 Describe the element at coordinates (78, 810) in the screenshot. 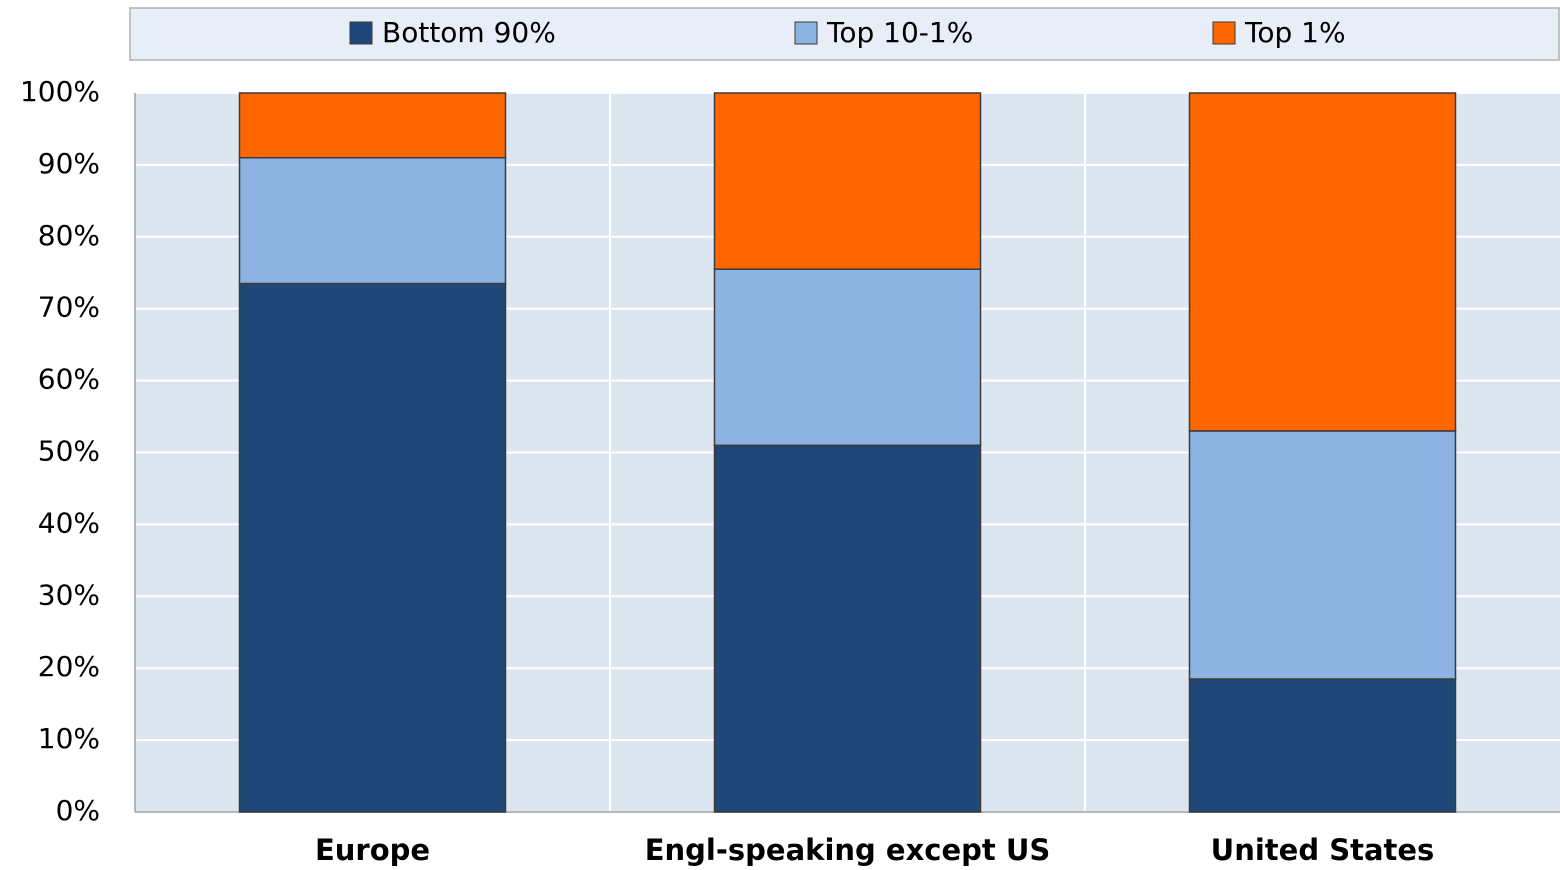

I see `y-tick-label: 0%` at that location.